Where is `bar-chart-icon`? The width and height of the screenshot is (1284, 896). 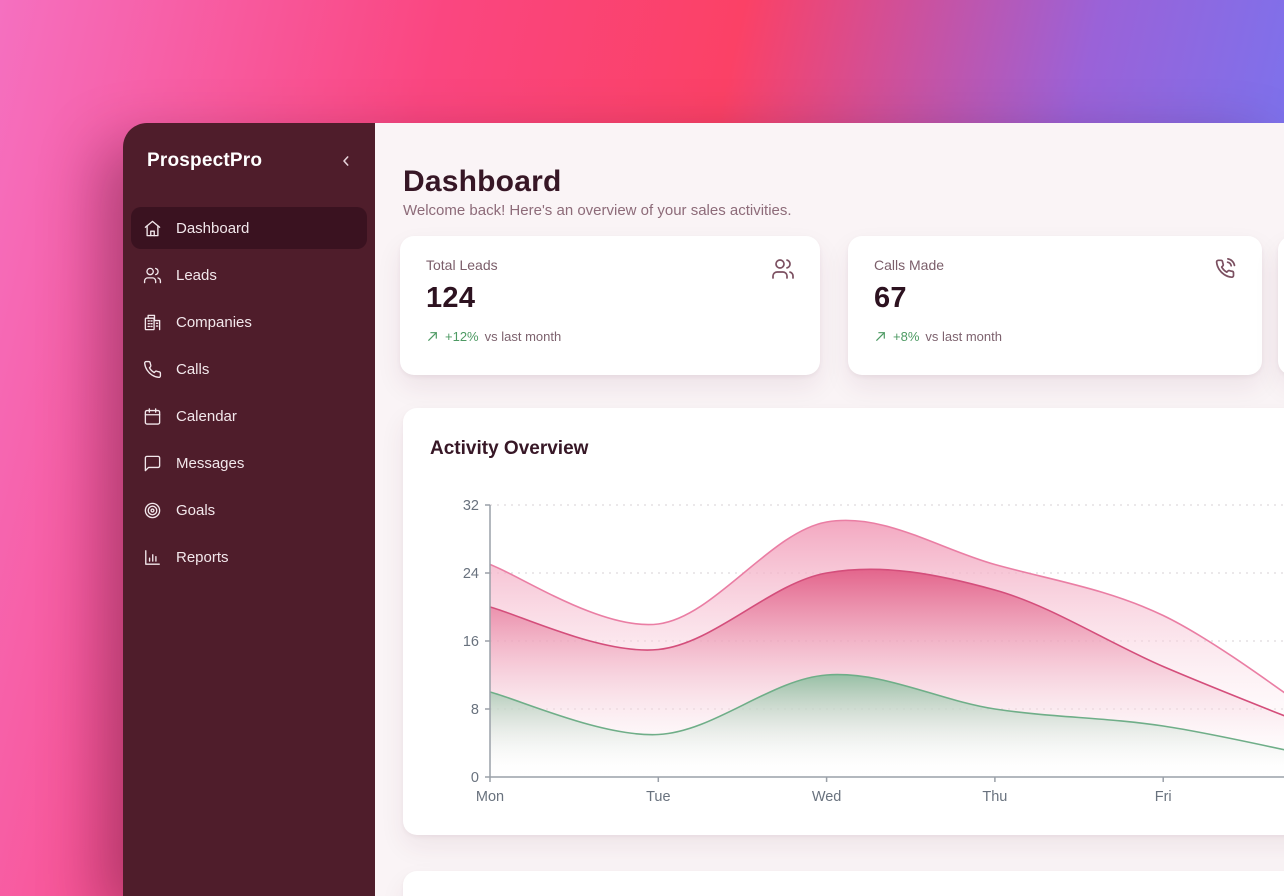 bar-chart-icon is located at coordinates (152, 557).